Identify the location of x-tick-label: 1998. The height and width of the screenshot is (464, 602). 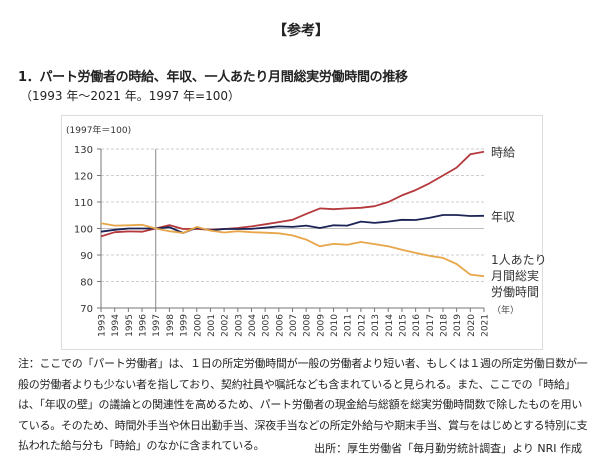
(171, 325).